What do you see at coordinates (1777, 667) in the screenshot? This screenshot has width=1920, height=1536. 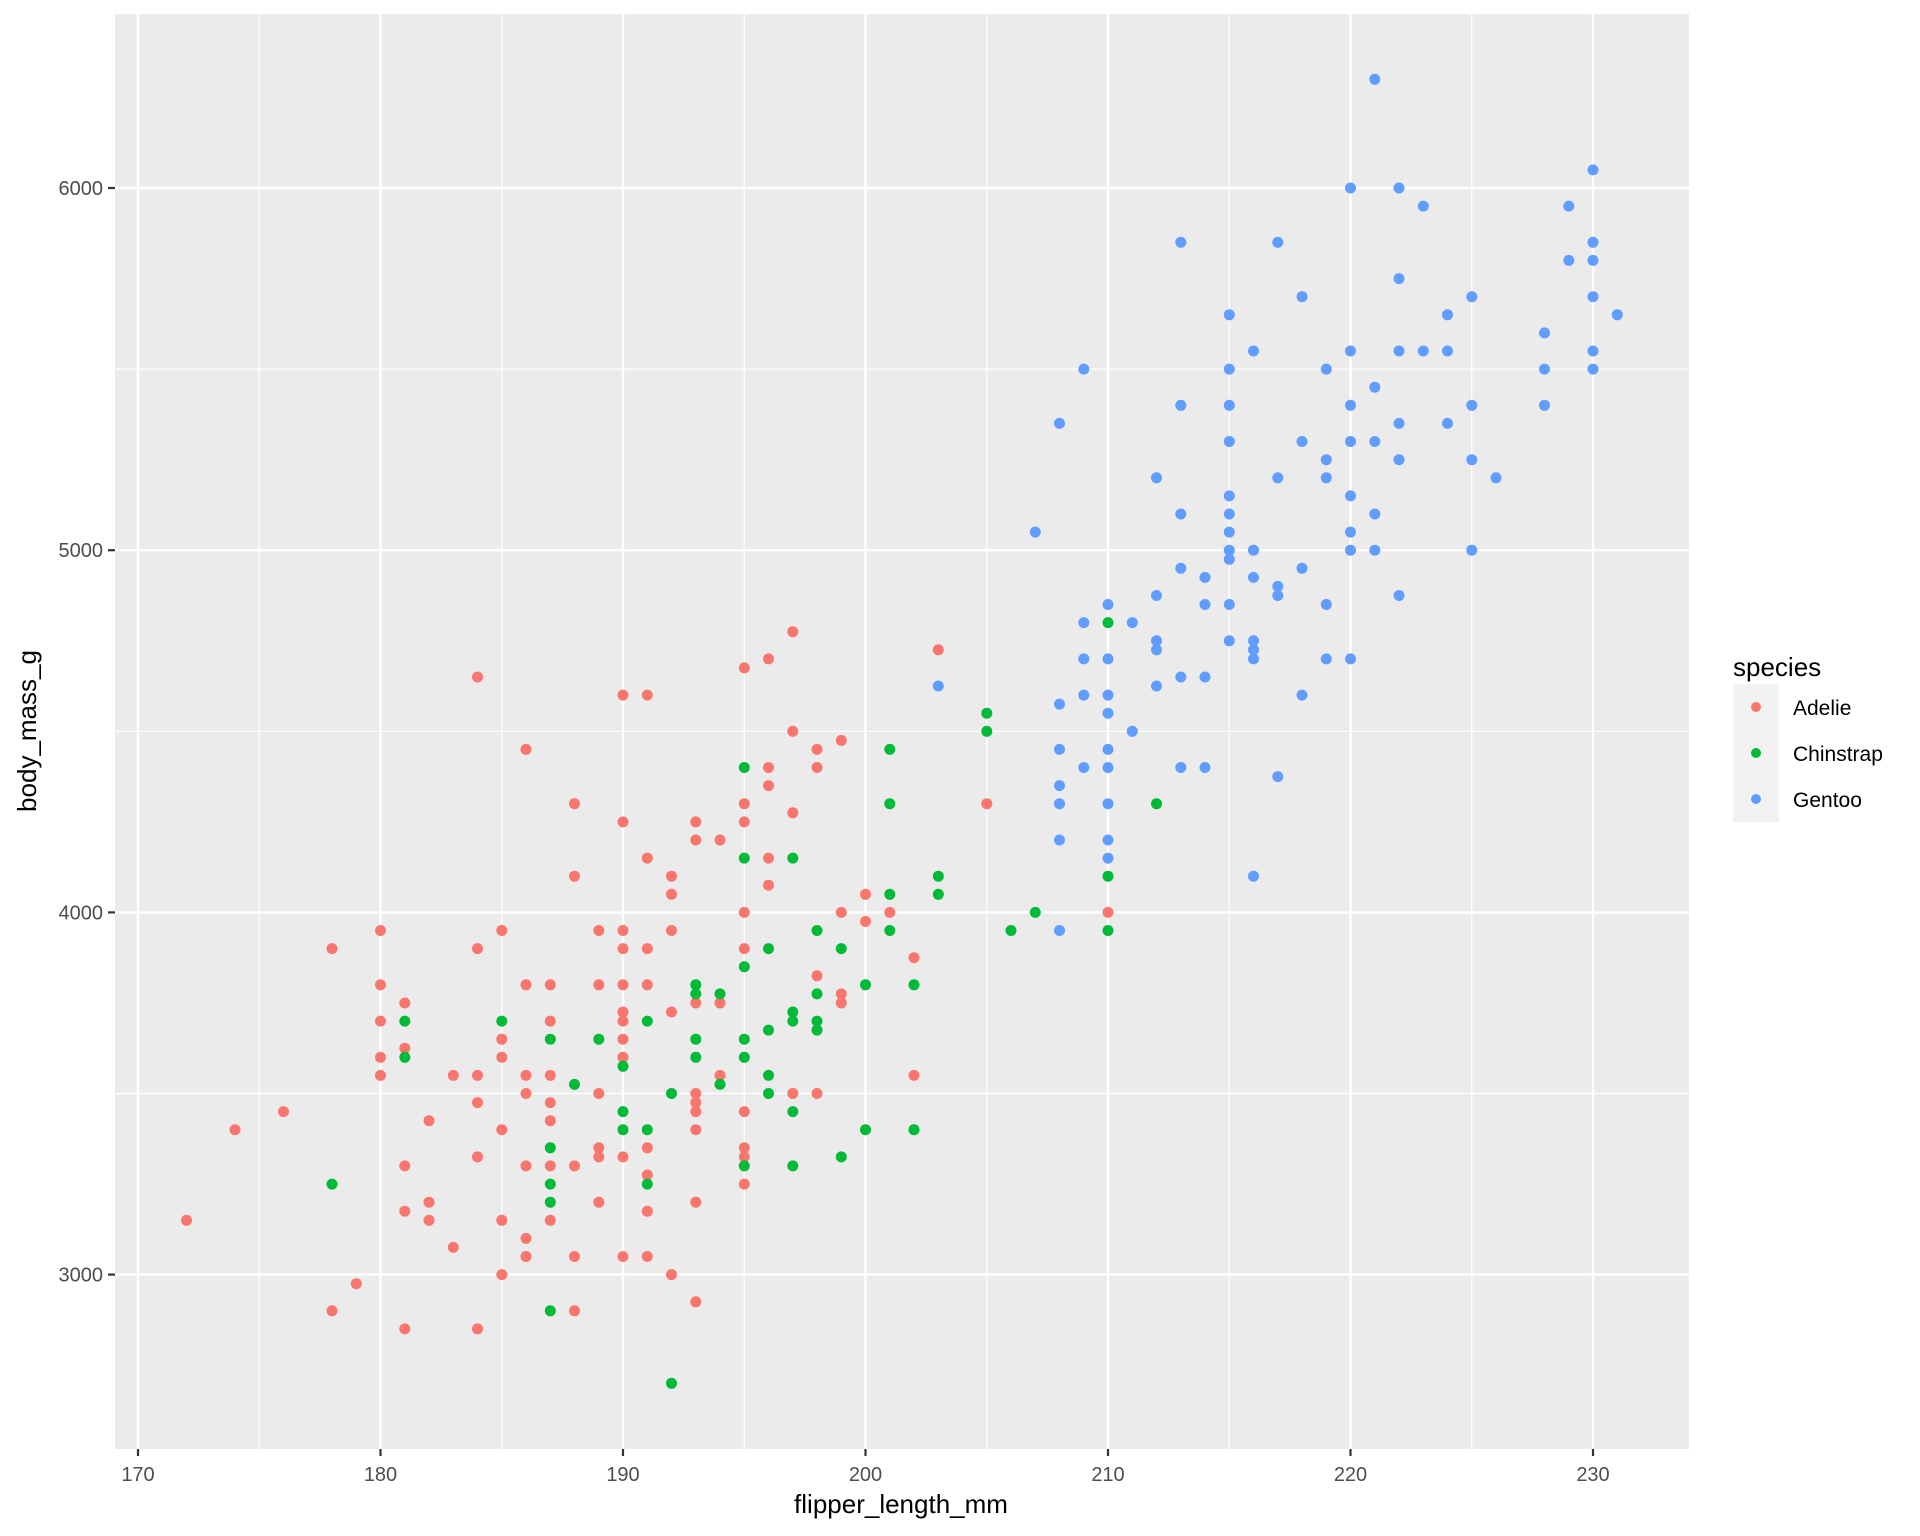 I see `legend-title: species` at bounding box center [1777, 667].